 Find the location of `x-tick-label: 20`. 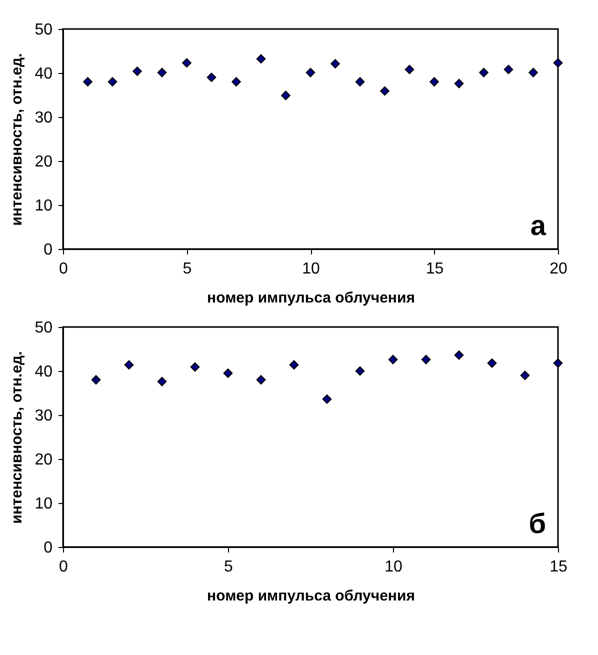

x-tick-label: 20 is located at coordinates (559, 269).